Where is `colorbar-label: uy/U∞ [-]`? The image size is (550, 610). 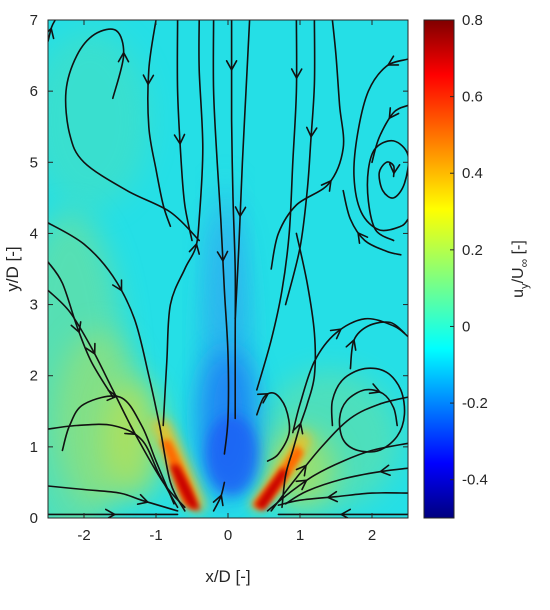
colorbar-label: uy/U∞ [-] is located at coordinates (520, 269).